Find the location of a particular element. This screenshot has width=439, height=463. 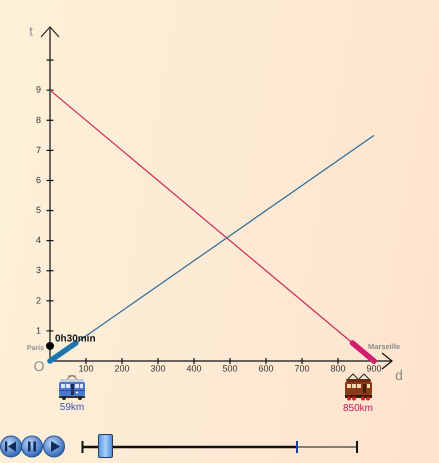

x-tick-label: 100 is located at coordinates (86, 368).